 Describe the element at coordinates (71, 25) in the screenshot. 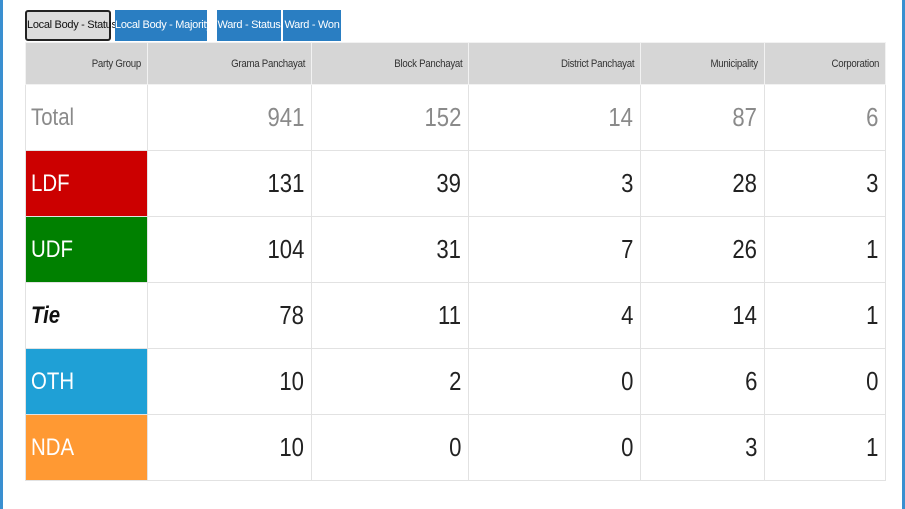

I see `tab-local-body-status: Local Body - Status` at that location.